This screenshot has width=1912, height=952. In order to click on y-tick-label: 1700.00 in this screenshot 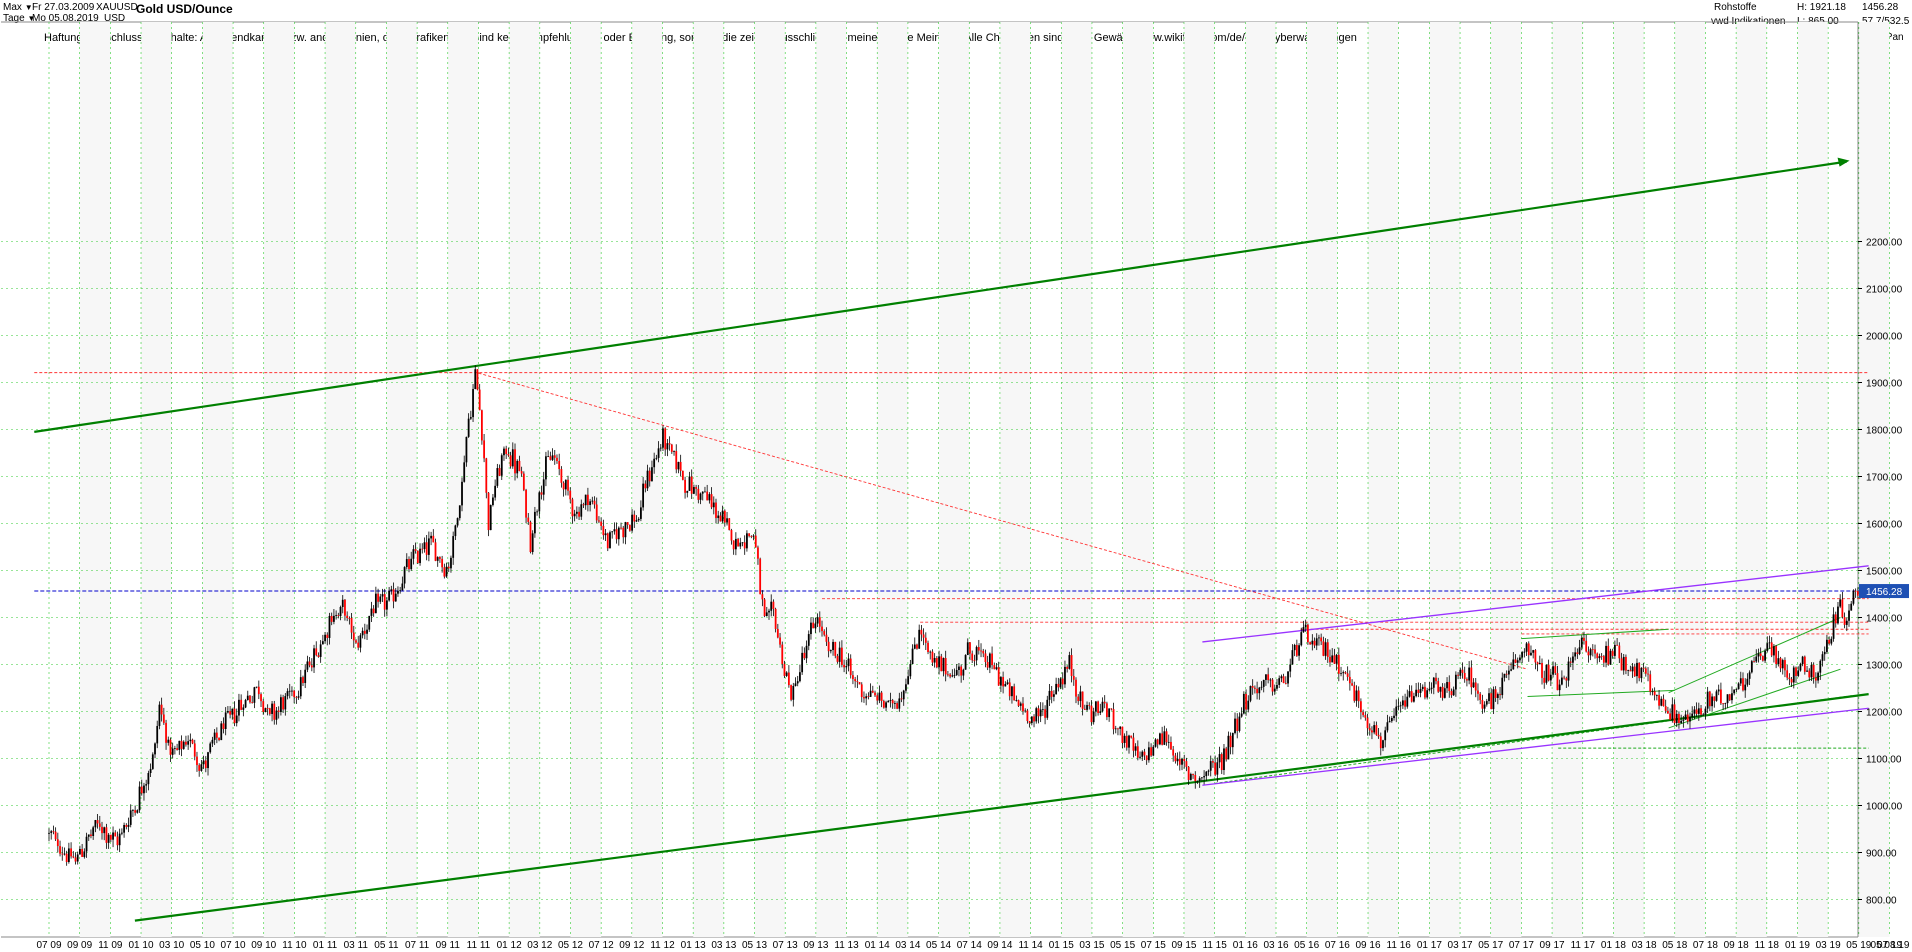, I will do `click(1884, 478)`.